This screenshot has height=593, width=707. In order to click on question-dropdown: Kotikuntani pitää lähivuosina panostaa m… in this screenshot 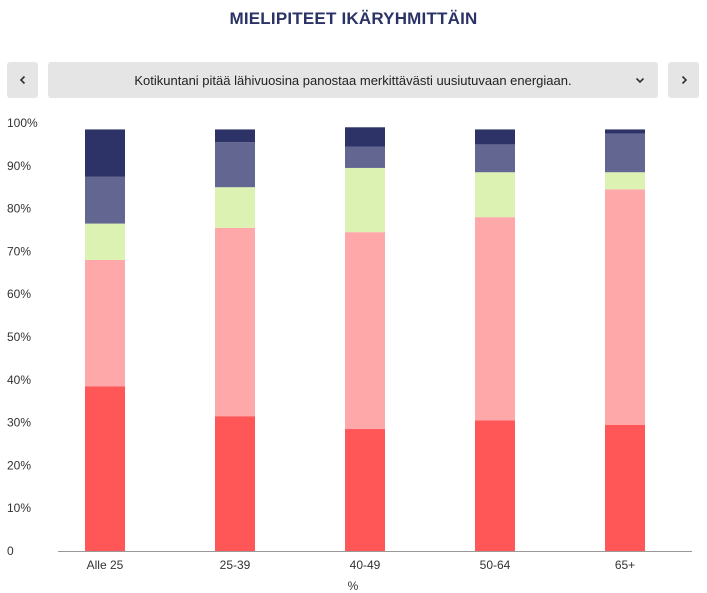, I will do `click(353, 80)`.